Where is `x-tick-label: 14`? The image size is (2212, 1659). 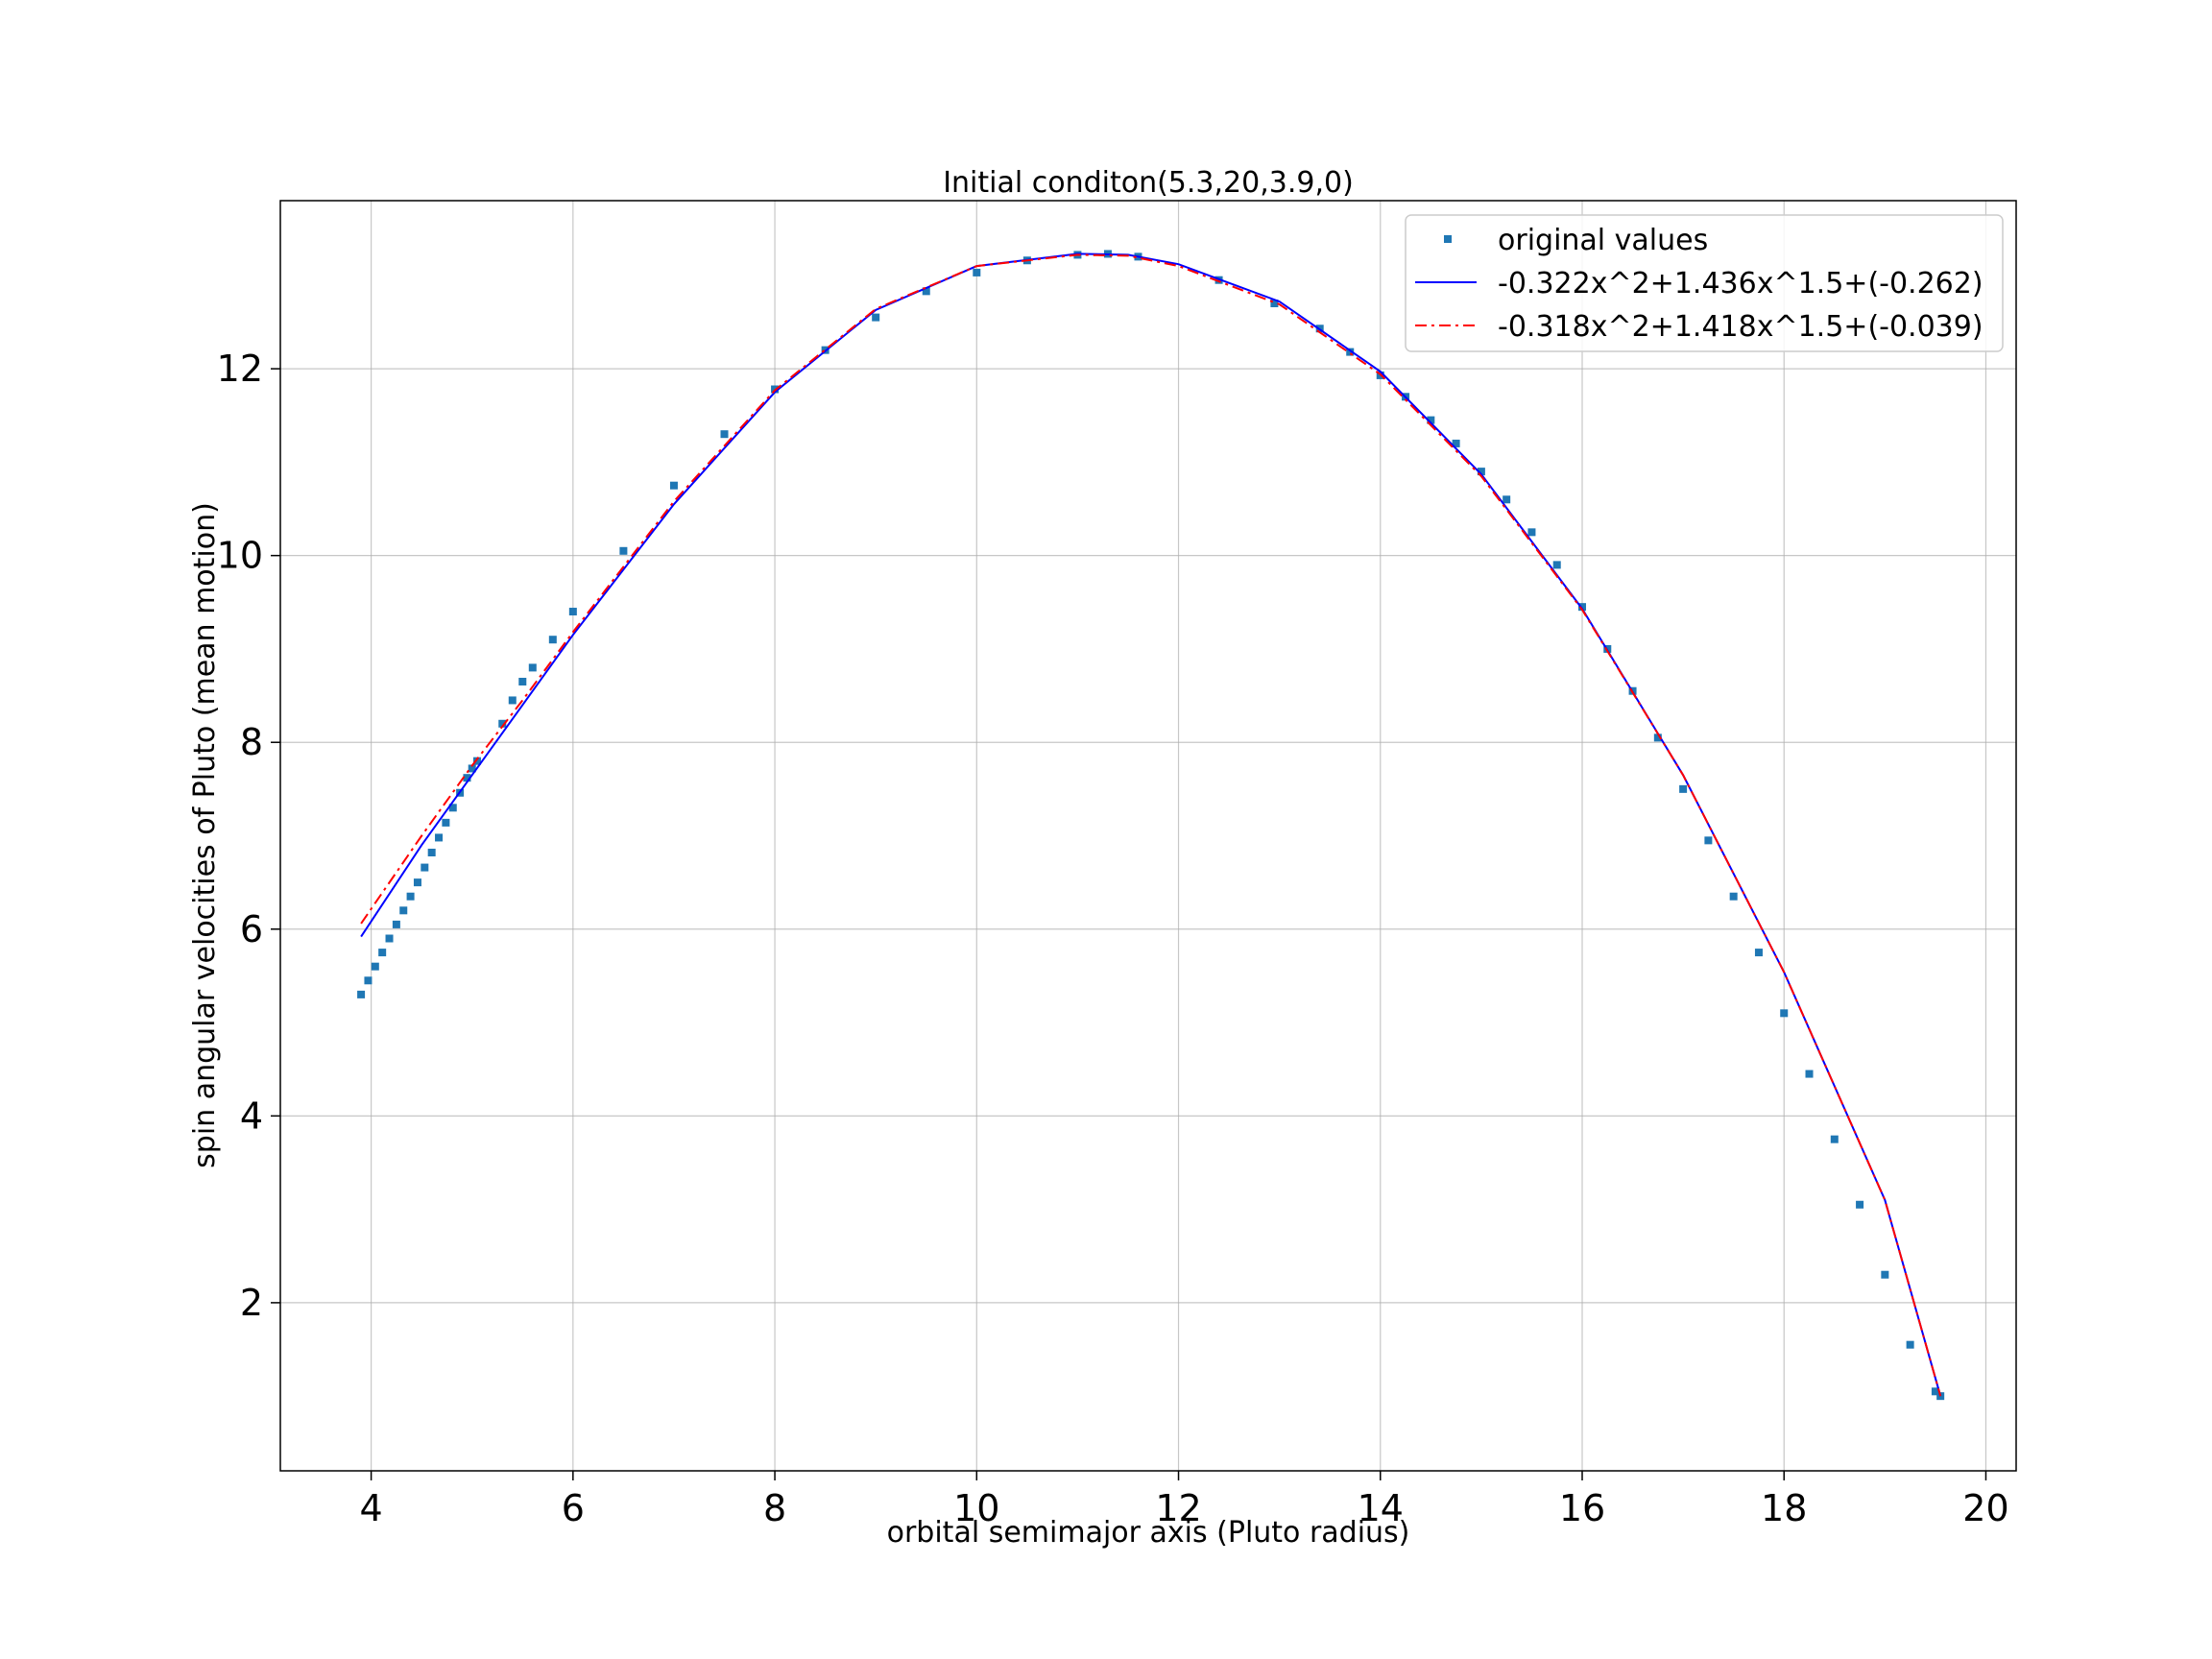
x-tick-label: 14 is located at coordinates (1381, 1508).